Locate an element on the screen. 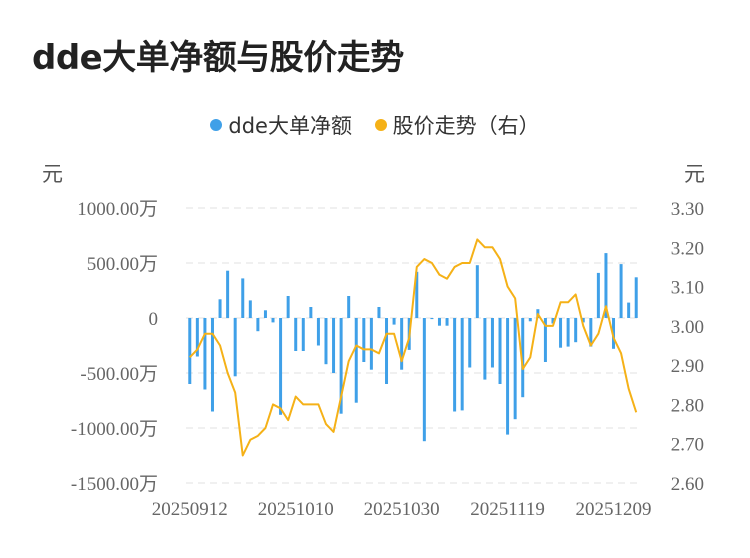  left-axis-unit: 元 is located at coordinates (52, 174).